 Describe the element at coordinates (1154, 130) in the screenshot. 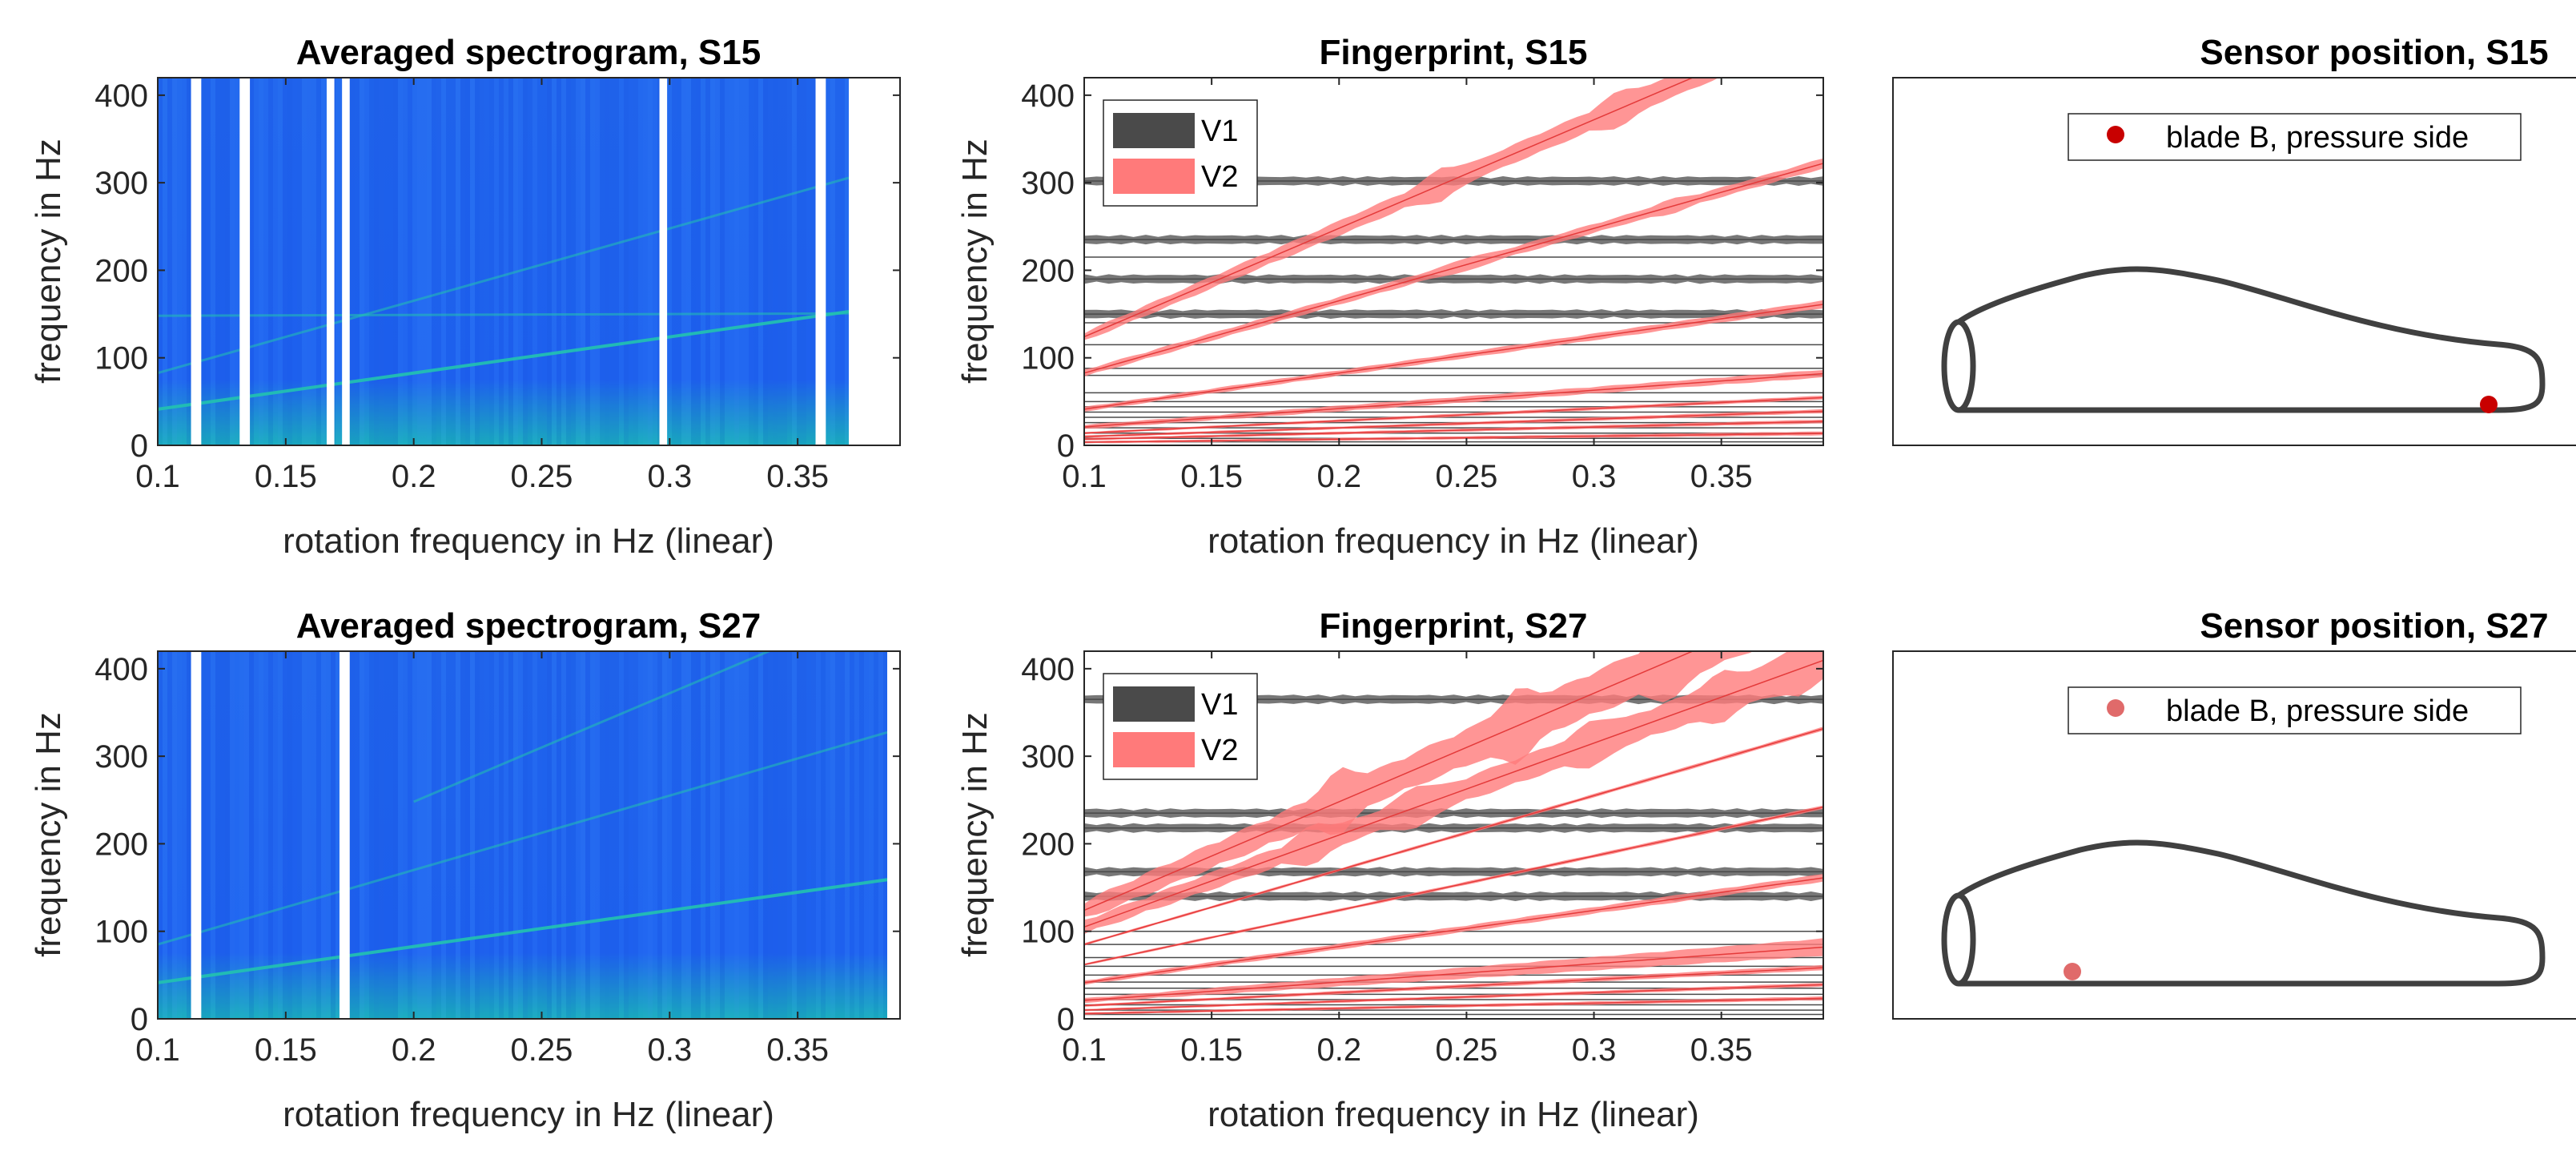

I see `legend-swatch-v1` at that location.